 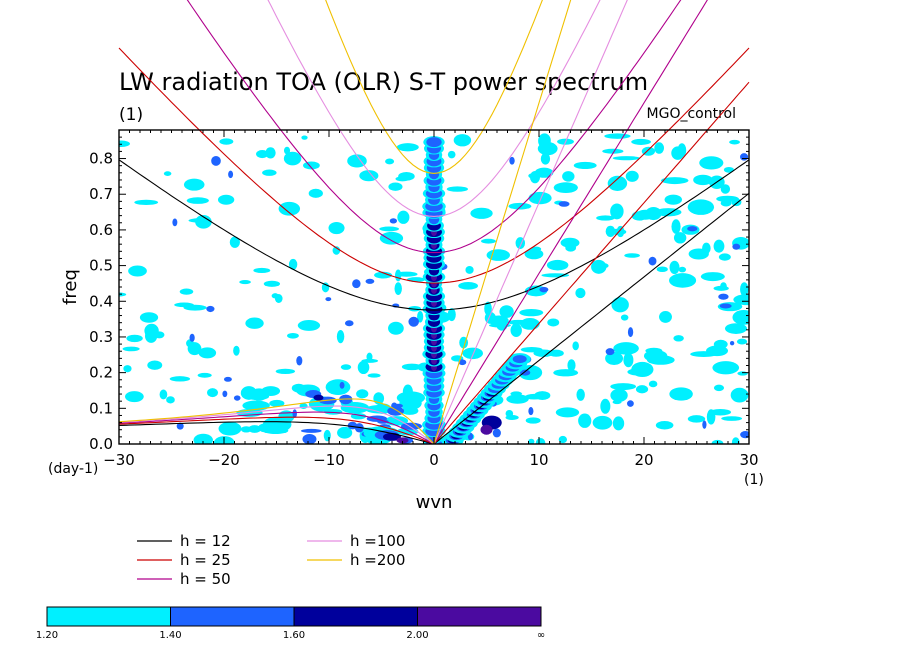 I want to click on y-axis-label: freq, so click(x=70, y=287).